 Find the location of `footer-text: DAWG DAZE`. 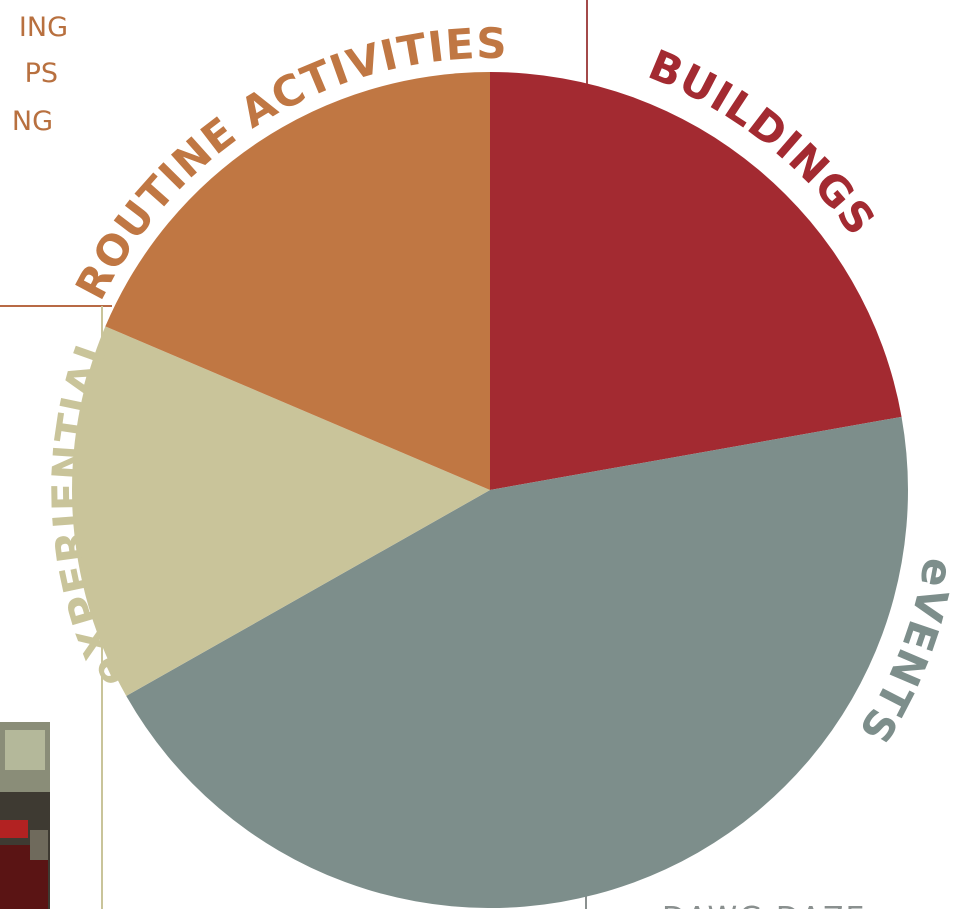

footer-text: DAWG DAZE is located at coordinates (764, 905).